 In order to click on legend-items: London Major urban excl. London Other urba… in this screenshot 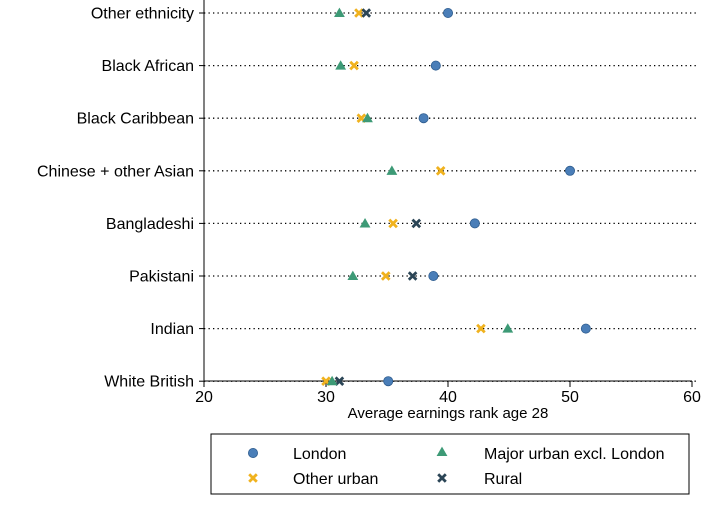, I will do `click(456, 467)`.